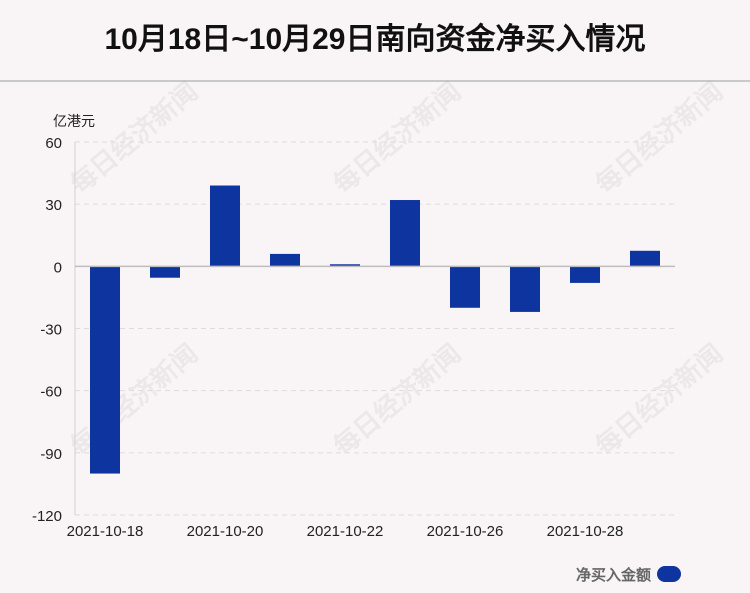  What do you see at coordinates (669, 574) in the screenshot?
I see `legend-swatch` at bounding box center [669, 574].